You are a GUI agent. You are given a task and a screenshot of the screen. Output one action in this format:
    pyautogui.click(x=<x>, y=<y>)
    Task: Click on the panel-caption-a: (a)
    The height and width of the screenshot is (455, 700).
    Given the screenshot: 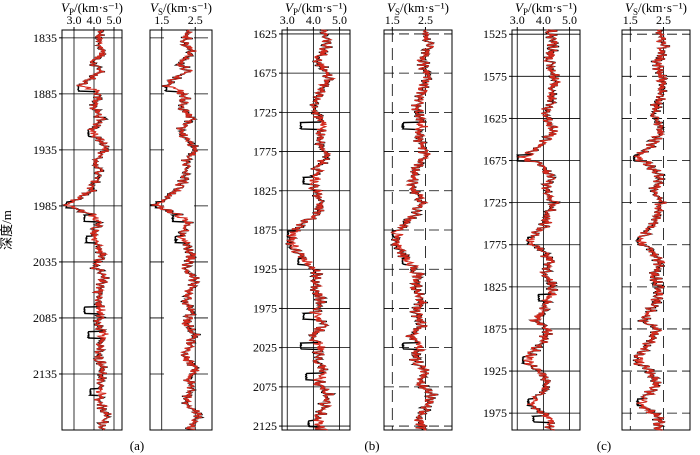 What is the action you would take?
    pyautogui.click(x=137, y=445)
    